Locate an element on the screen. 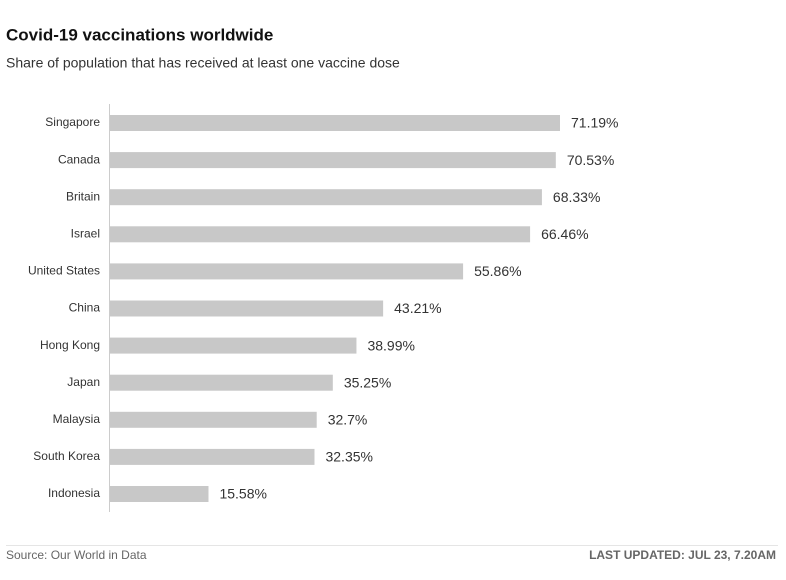 This screenshot has height=580, width=786. data-label: 71.19% is located at coordinates (594, 123).